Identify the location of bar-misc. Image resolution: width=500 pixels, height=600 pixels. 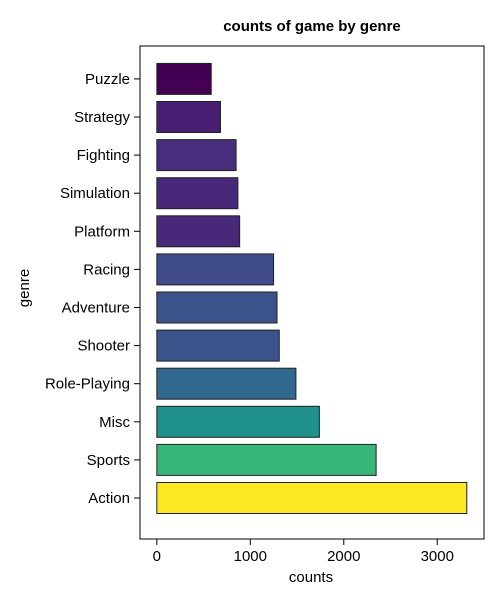
(238, 421).